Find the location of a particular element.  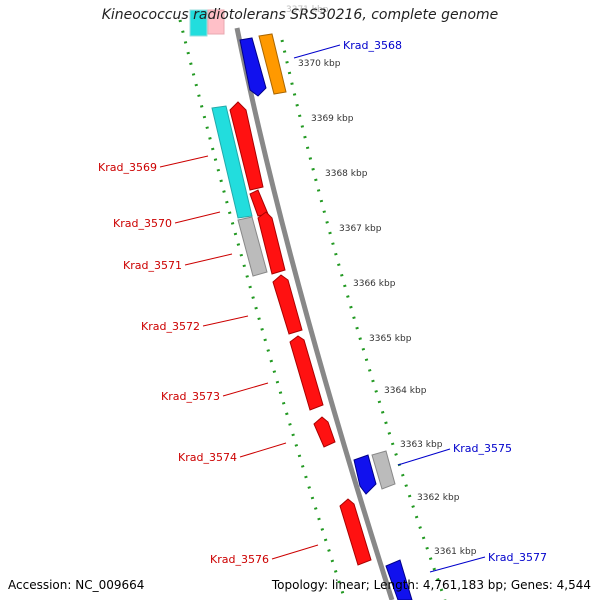

gene-block-red-a is located at coordinates (246, 146).